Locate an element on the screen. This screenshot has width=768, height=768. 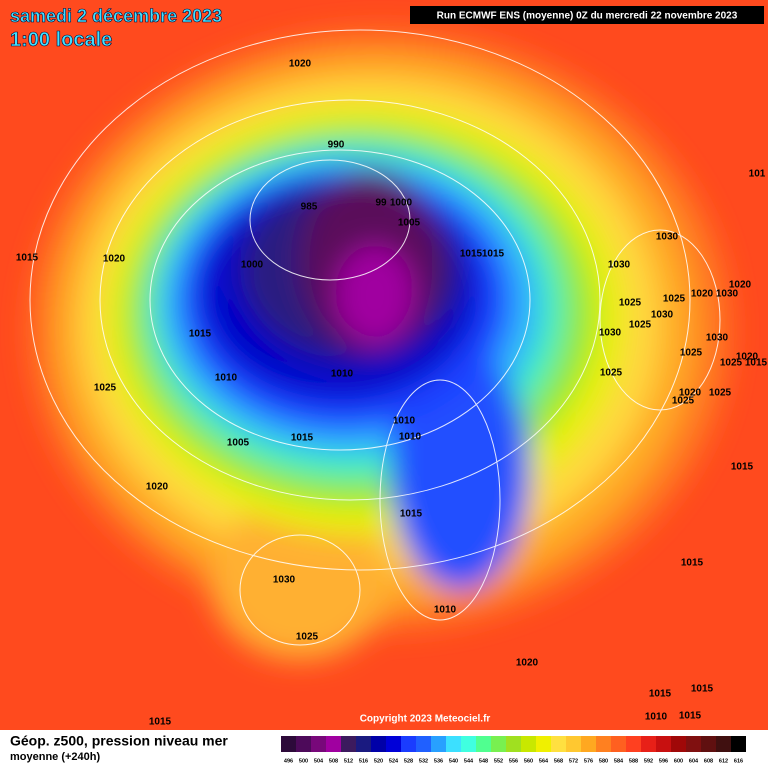
footer-title: Géop. z500, pression niveau mer is located at coordinates (119, 741).